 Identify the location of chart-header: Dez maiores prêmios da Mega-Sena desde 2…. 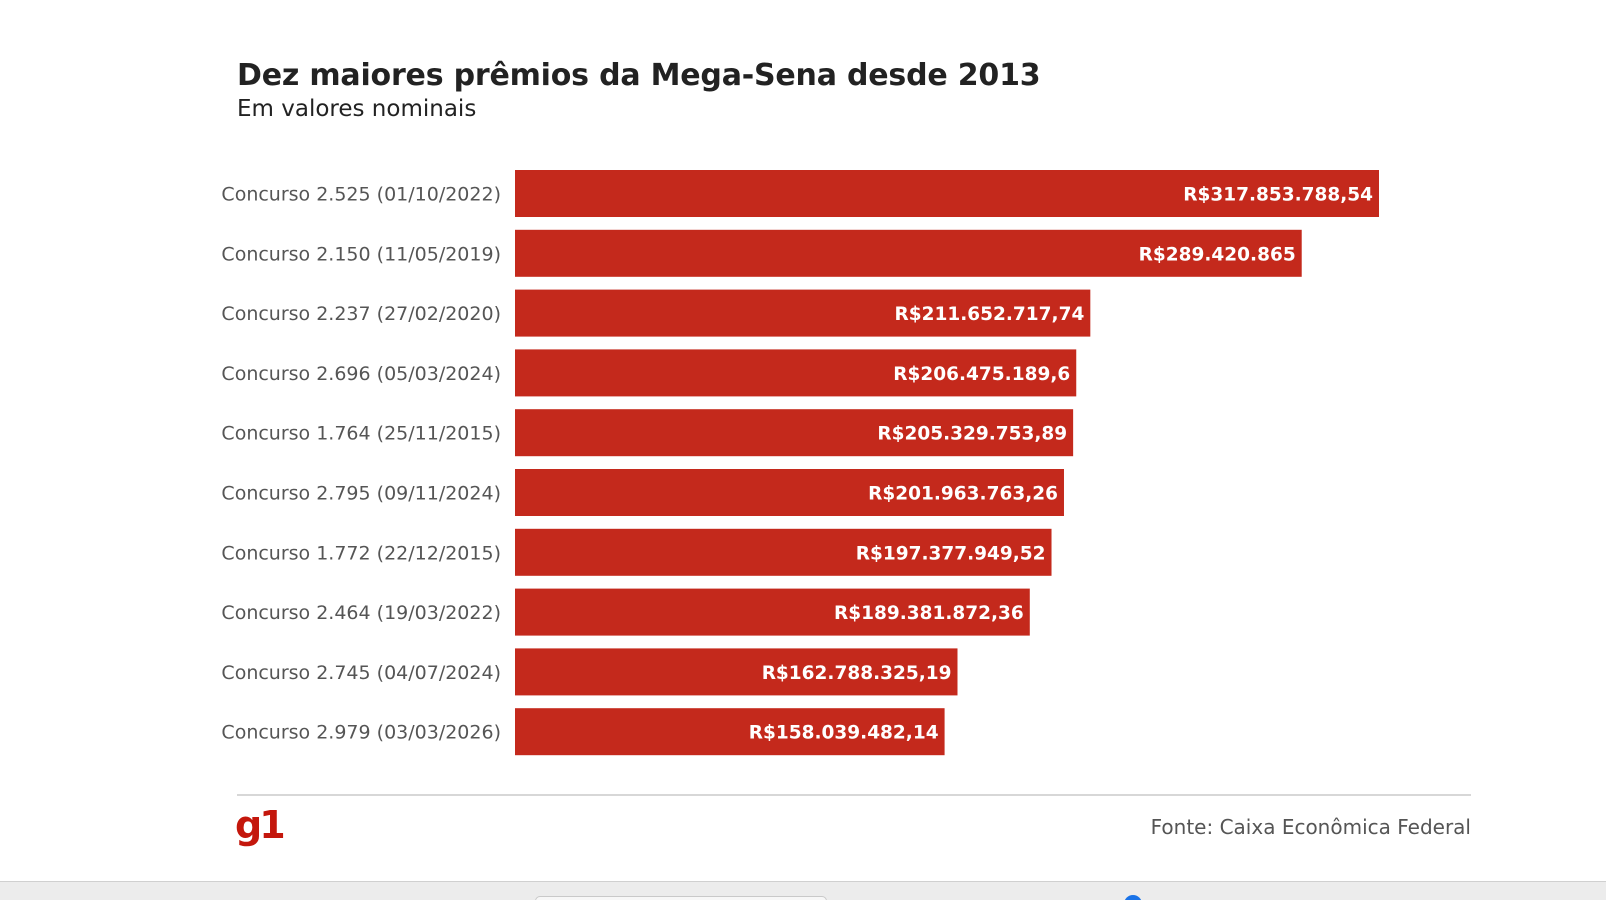
(857, 91).